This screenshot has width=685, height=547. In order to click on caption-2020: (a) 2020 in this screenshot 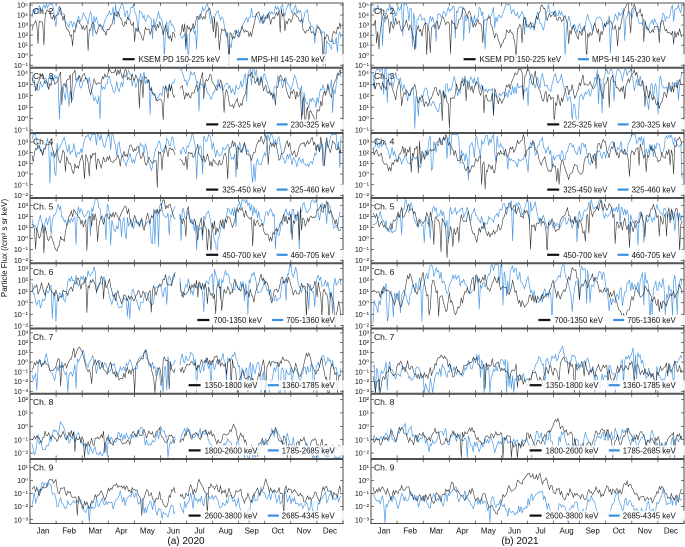, I will do `click(186, 541)`.